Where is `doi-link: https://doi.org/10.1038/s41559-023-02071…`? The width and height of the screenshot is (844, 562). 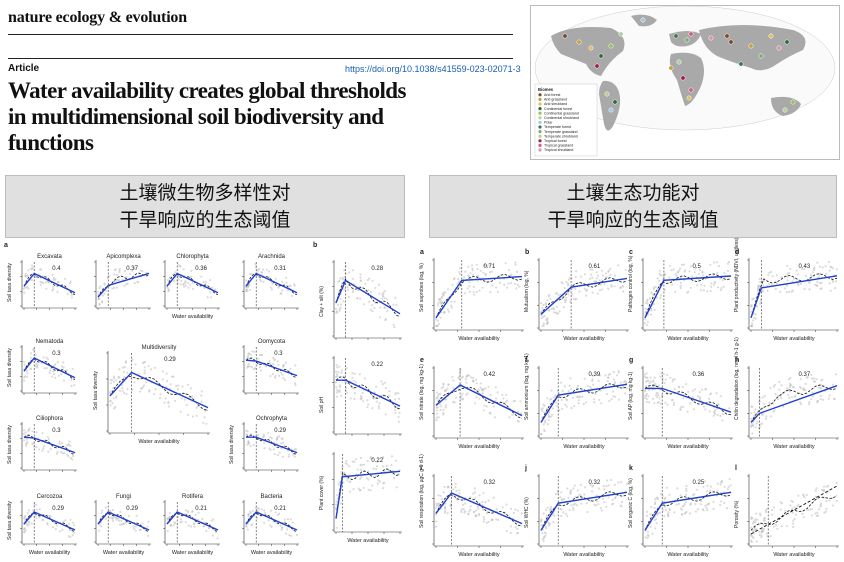
doi-link: https://doi.org/10.1038/s41559-023-02071… is located at coordinates (433, 69).